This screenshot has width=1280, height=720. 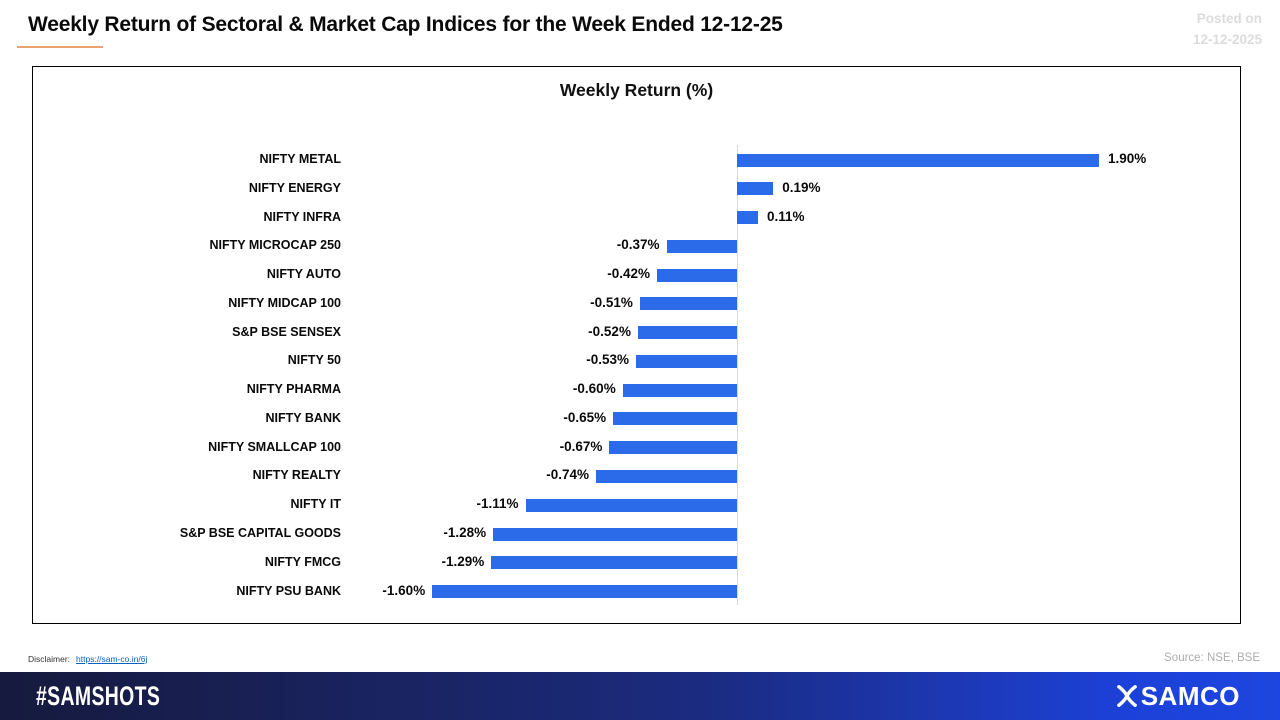 I want to click on samco-logo: SAMCO, so click(x=1177, y=696).